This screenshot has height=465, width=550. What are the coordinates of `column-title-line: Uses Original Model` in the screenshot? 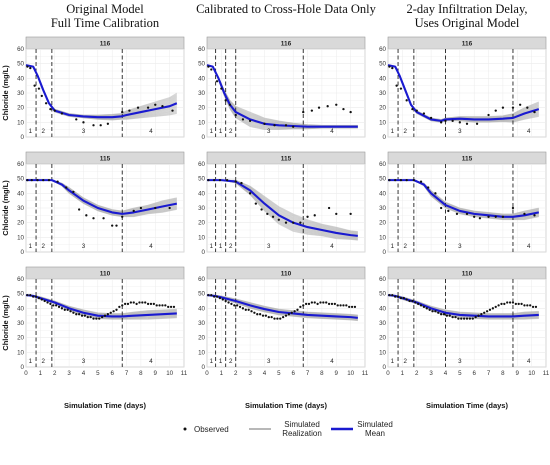 It's located at (467, 23).